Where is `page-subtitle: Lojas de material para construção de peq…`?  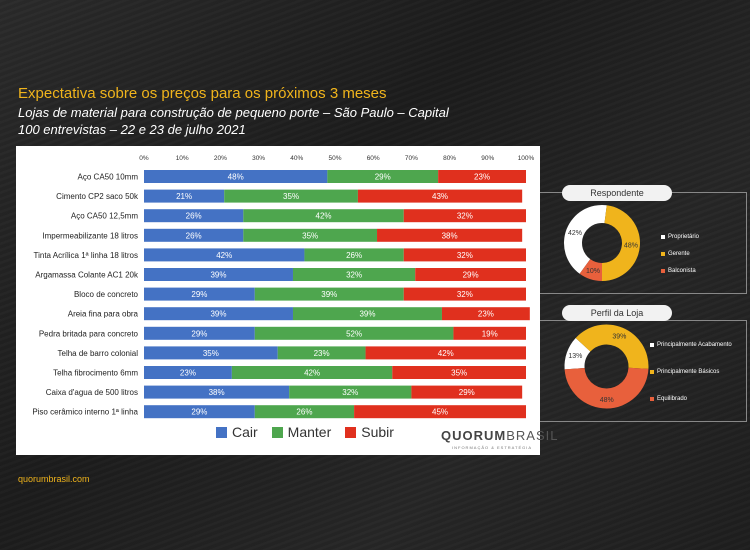
page-subtitle: Lojas de material para construção de peq… is located at coordinates (233, 112).